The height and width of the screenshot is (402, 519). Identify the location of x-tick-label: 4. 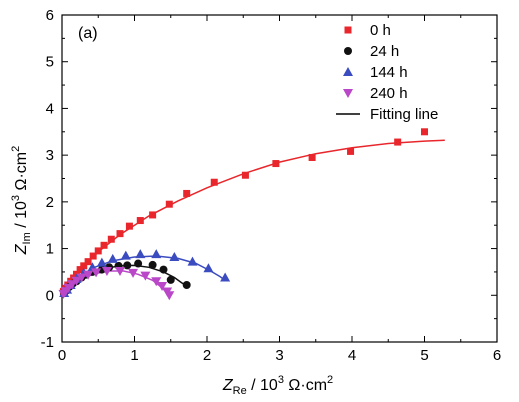
(352, 355).